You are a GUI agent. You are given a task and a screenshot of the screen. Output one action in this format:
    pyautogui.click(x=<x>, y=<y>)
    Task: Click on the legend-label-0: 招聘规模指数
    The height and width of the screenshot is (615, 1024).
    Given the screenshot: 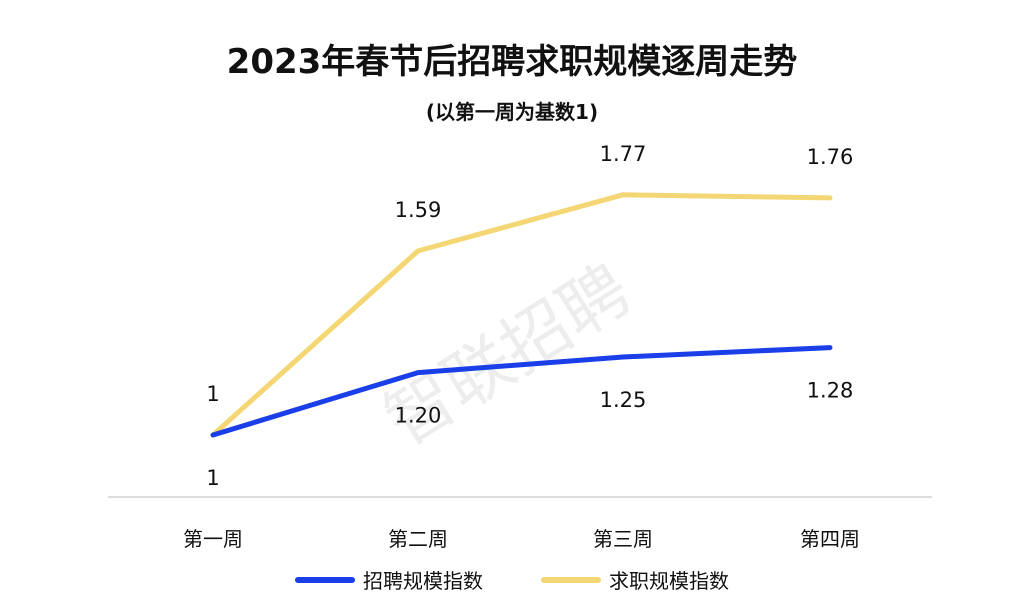 What is the action you would take?
    pyautogui.click(x=423, y=581)
    